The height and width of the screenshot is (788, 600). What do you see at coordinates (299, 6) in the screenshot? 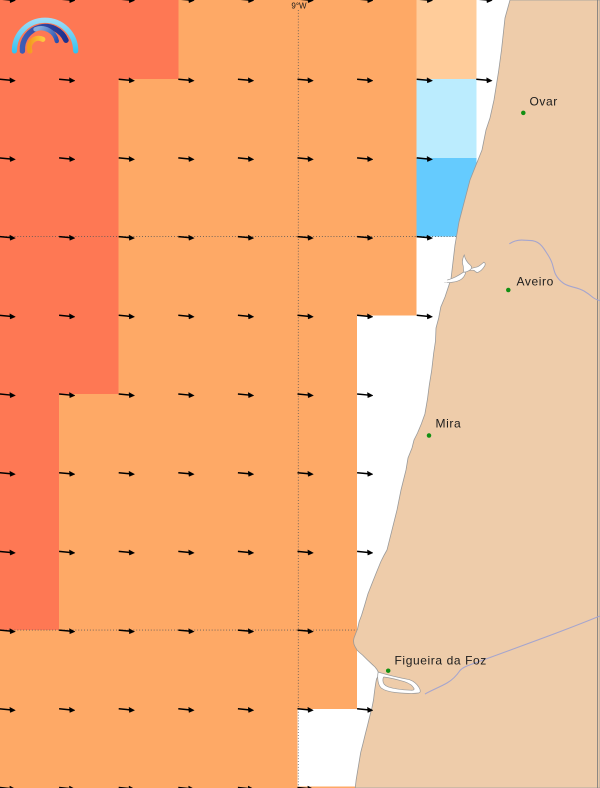
I see `svg-text: 9°W` at bounding box center [299, 6].